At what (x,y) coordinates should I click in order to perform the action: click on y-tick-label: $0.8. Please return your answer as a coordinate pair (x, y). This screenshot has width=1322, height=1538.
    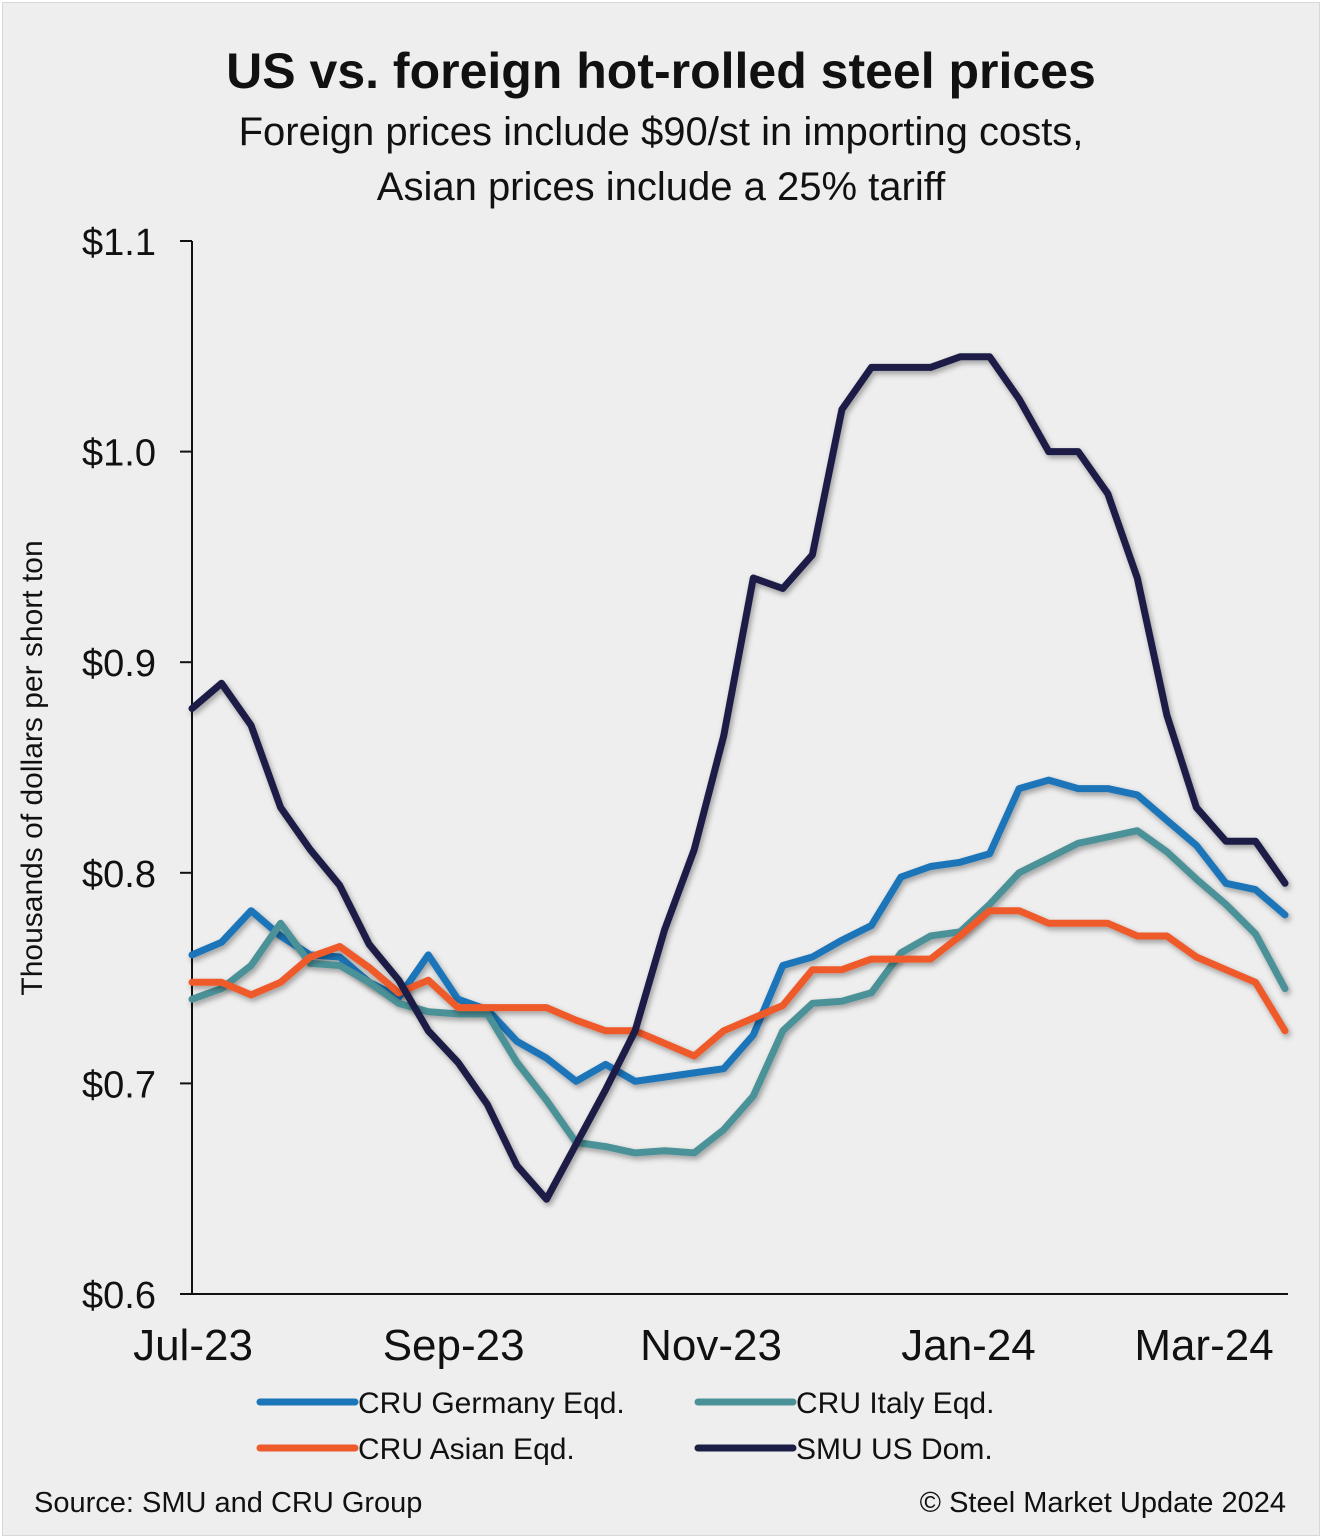
    Looking at the image, I should click on (119, 875).